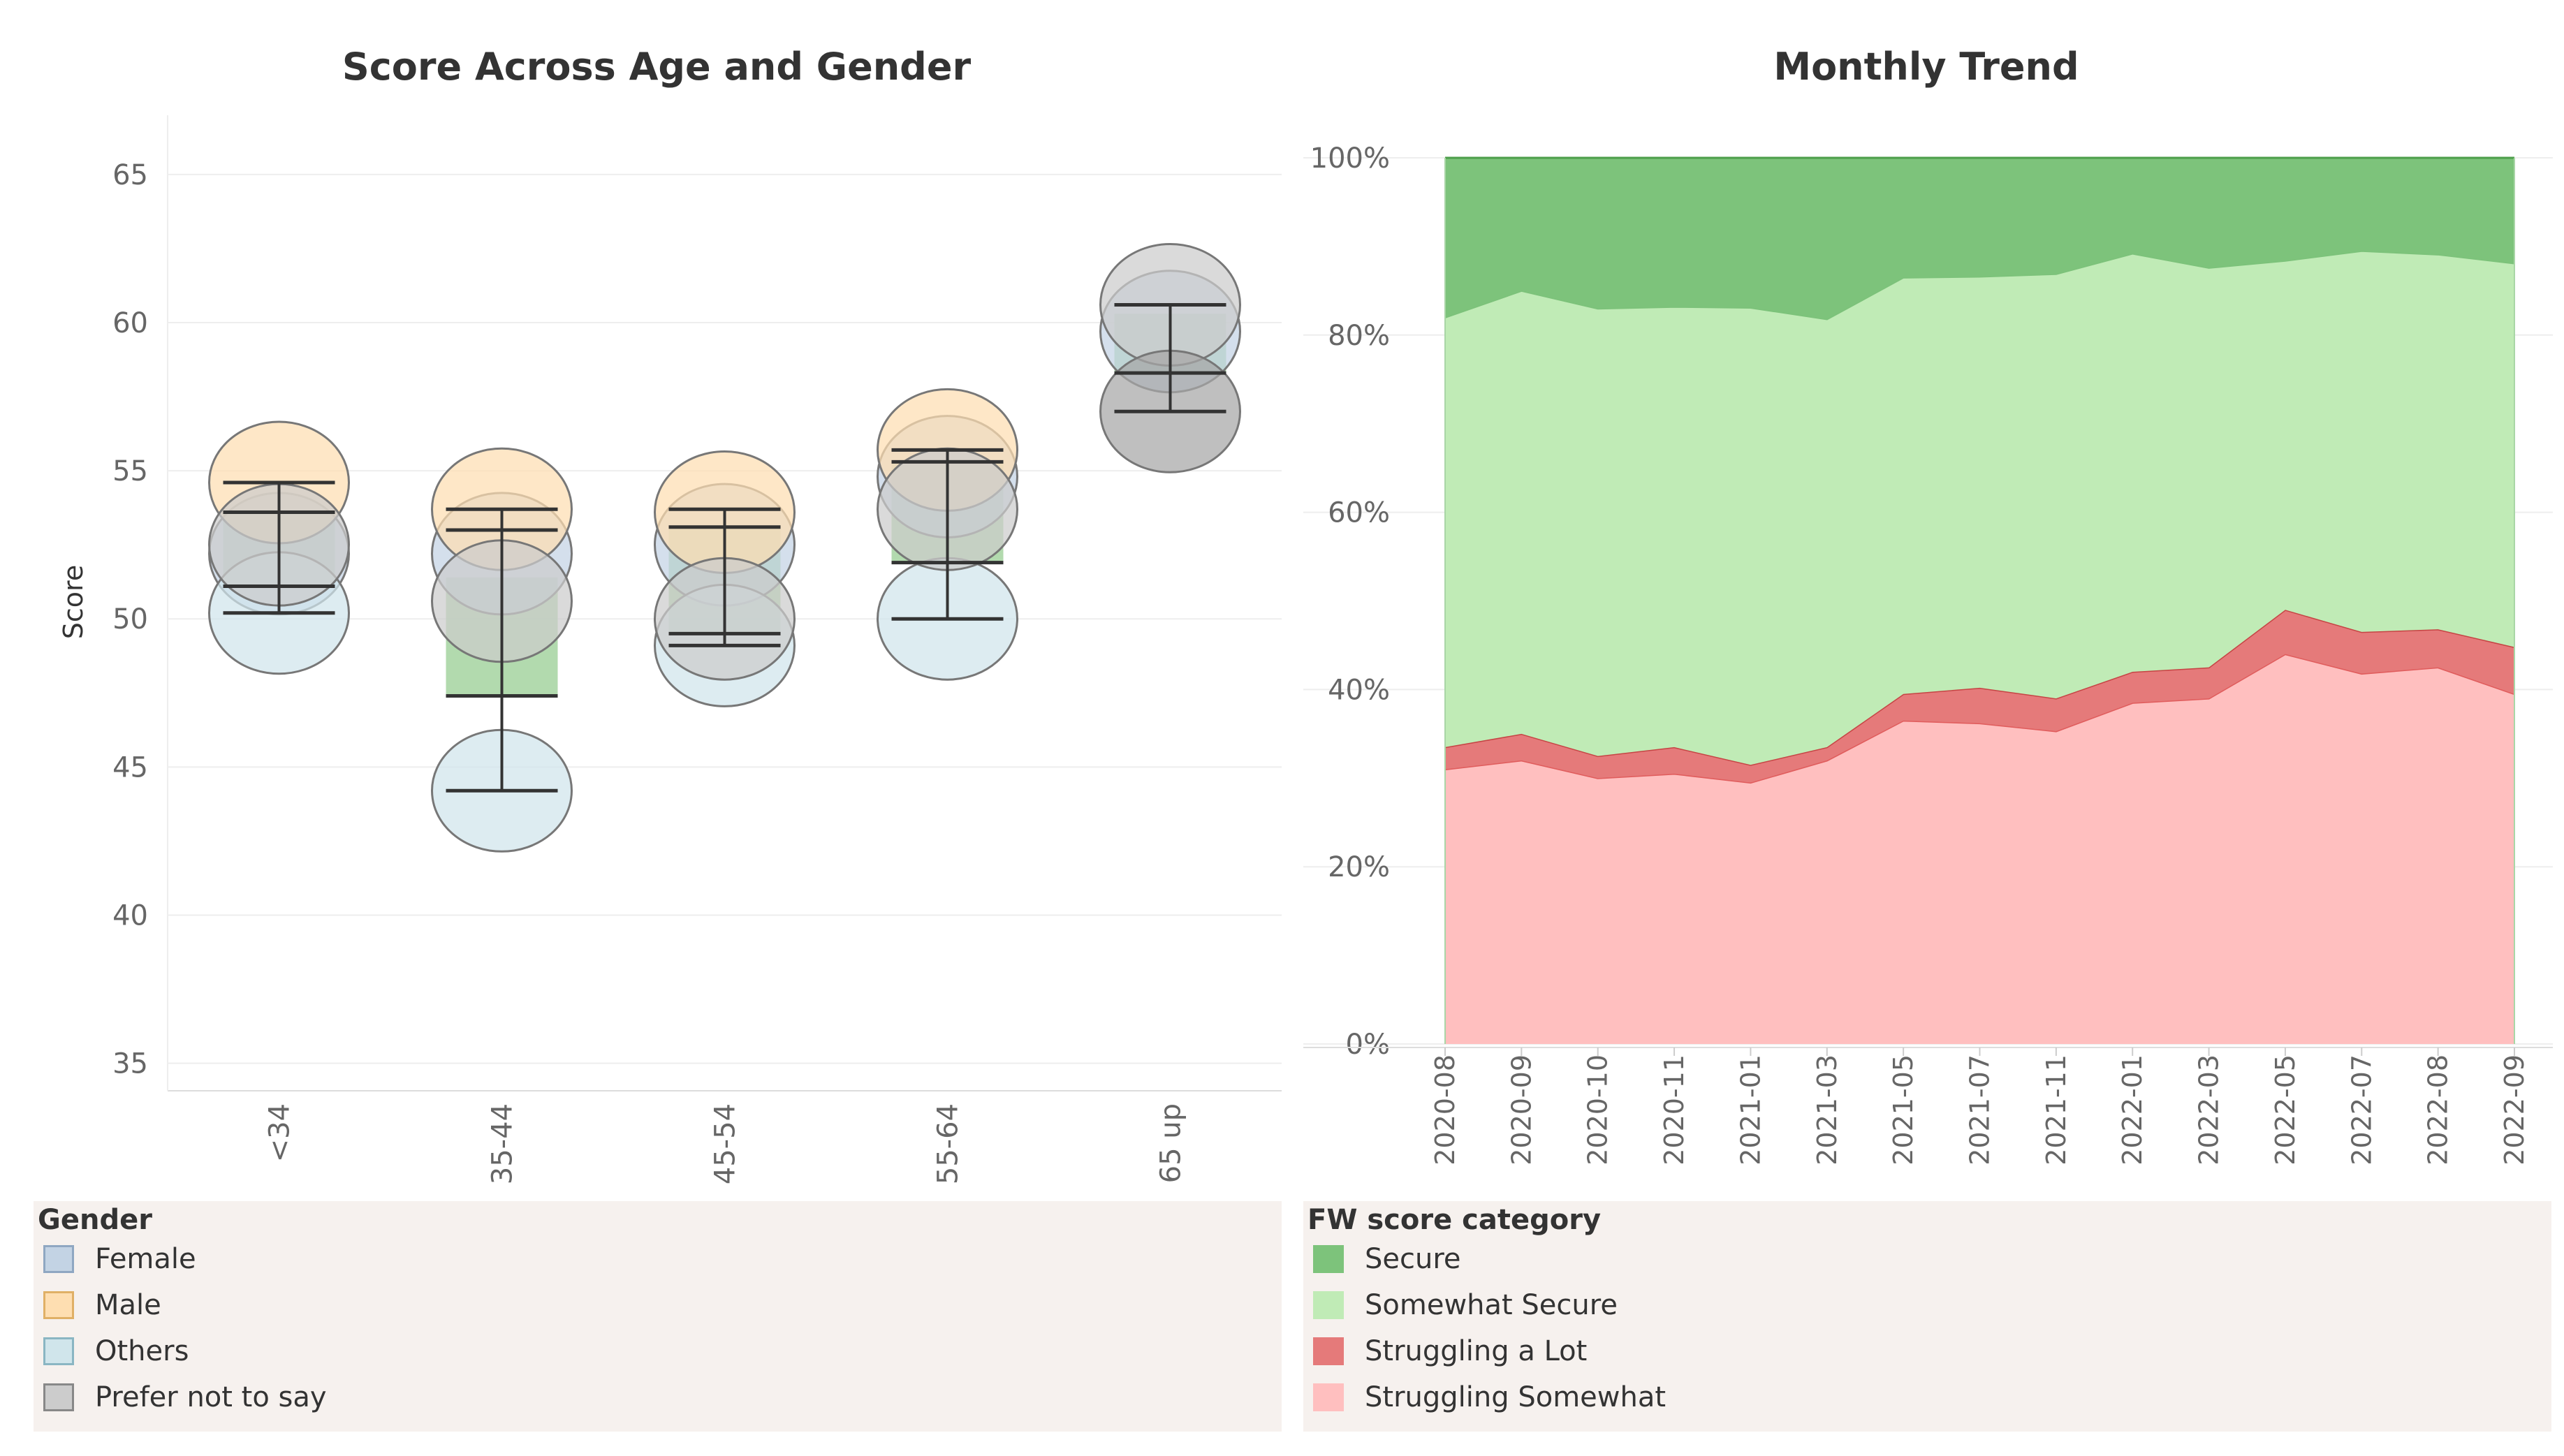 Image resolution: width=2564 pixels, height=1456 pixels. Describe the element at coordinates (1445, 1109) in the screenshot. I see `x-tick-label: 2020-08` at that location.